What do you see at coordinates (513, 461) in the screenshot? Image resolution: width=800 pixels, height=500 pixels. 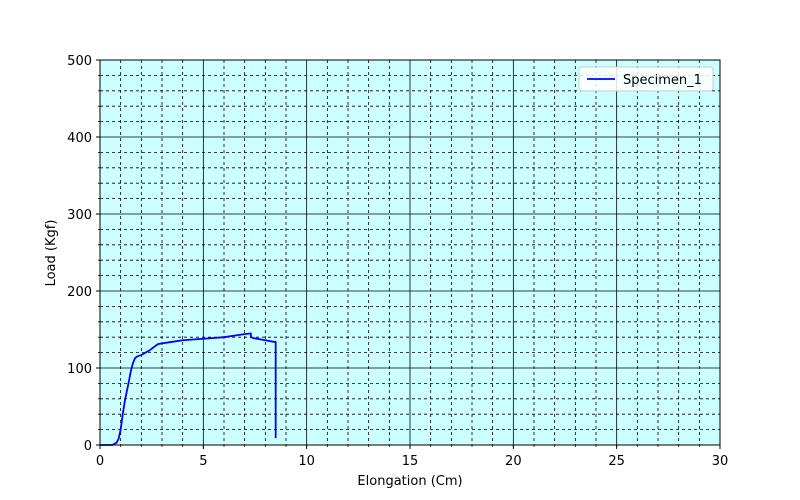 I see `x-tick-label: 20` at bounding box center [513, 461].